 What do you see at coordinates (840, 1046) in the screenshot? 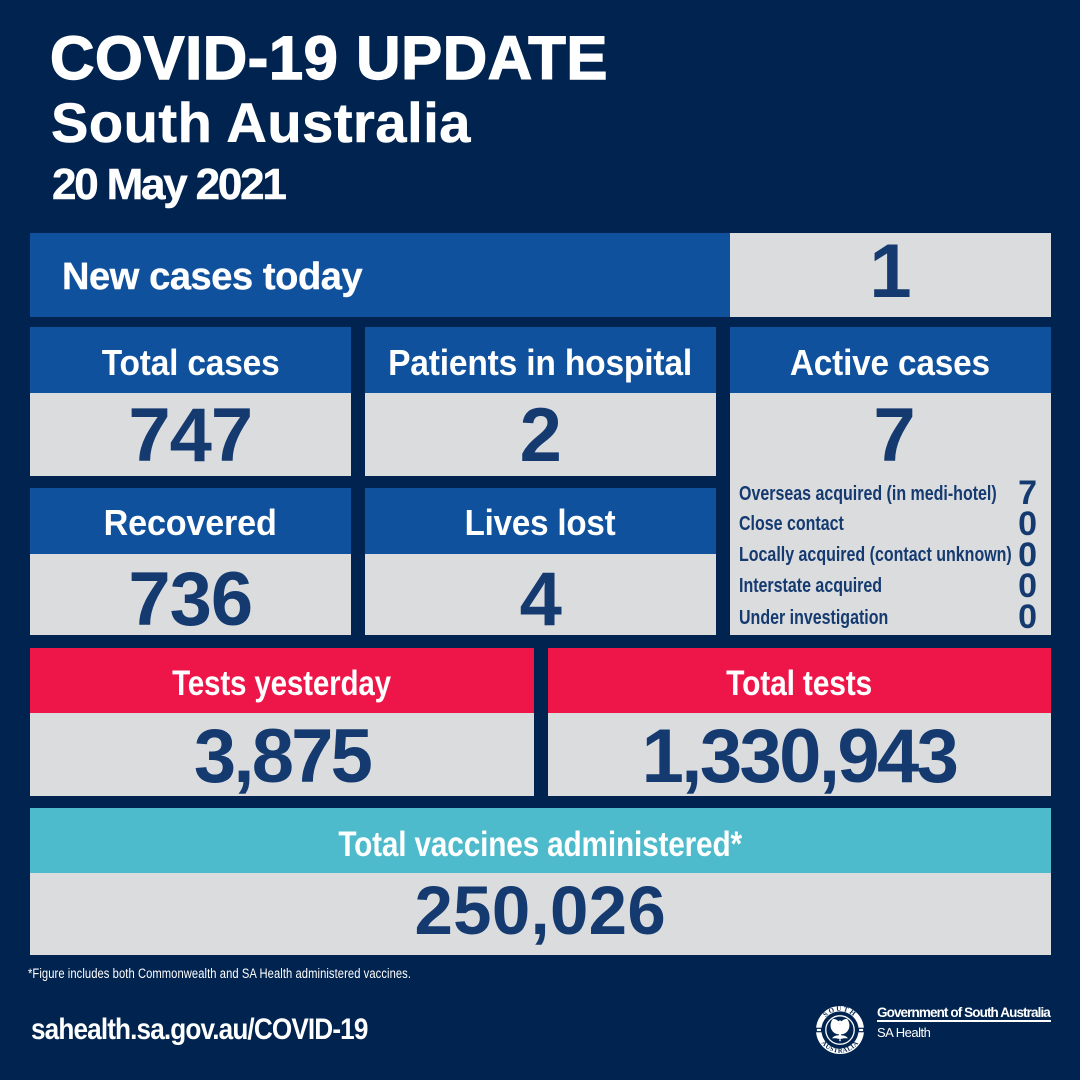
I see `svg-text: AUSTRALIA` at bounding box center [840, 1046].